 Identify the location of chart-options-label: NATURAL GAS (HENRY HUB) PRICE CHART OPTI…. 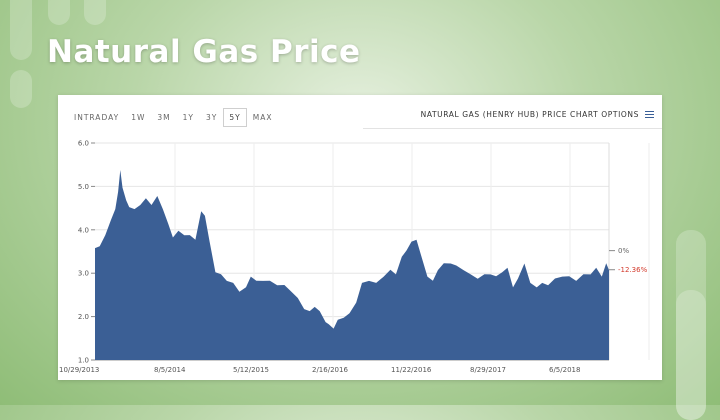
(529, 114).